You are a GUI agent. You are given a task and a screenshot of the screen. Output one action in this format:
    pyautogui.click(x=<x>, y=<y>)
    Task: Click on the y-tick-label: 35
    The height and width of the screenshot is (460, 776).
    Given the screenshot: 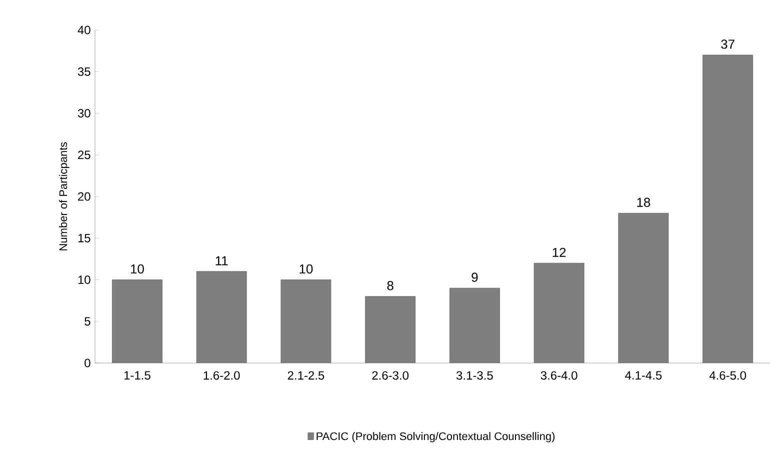 What is the action you would take?
    pyautogui.click(x=84, y=71)
    